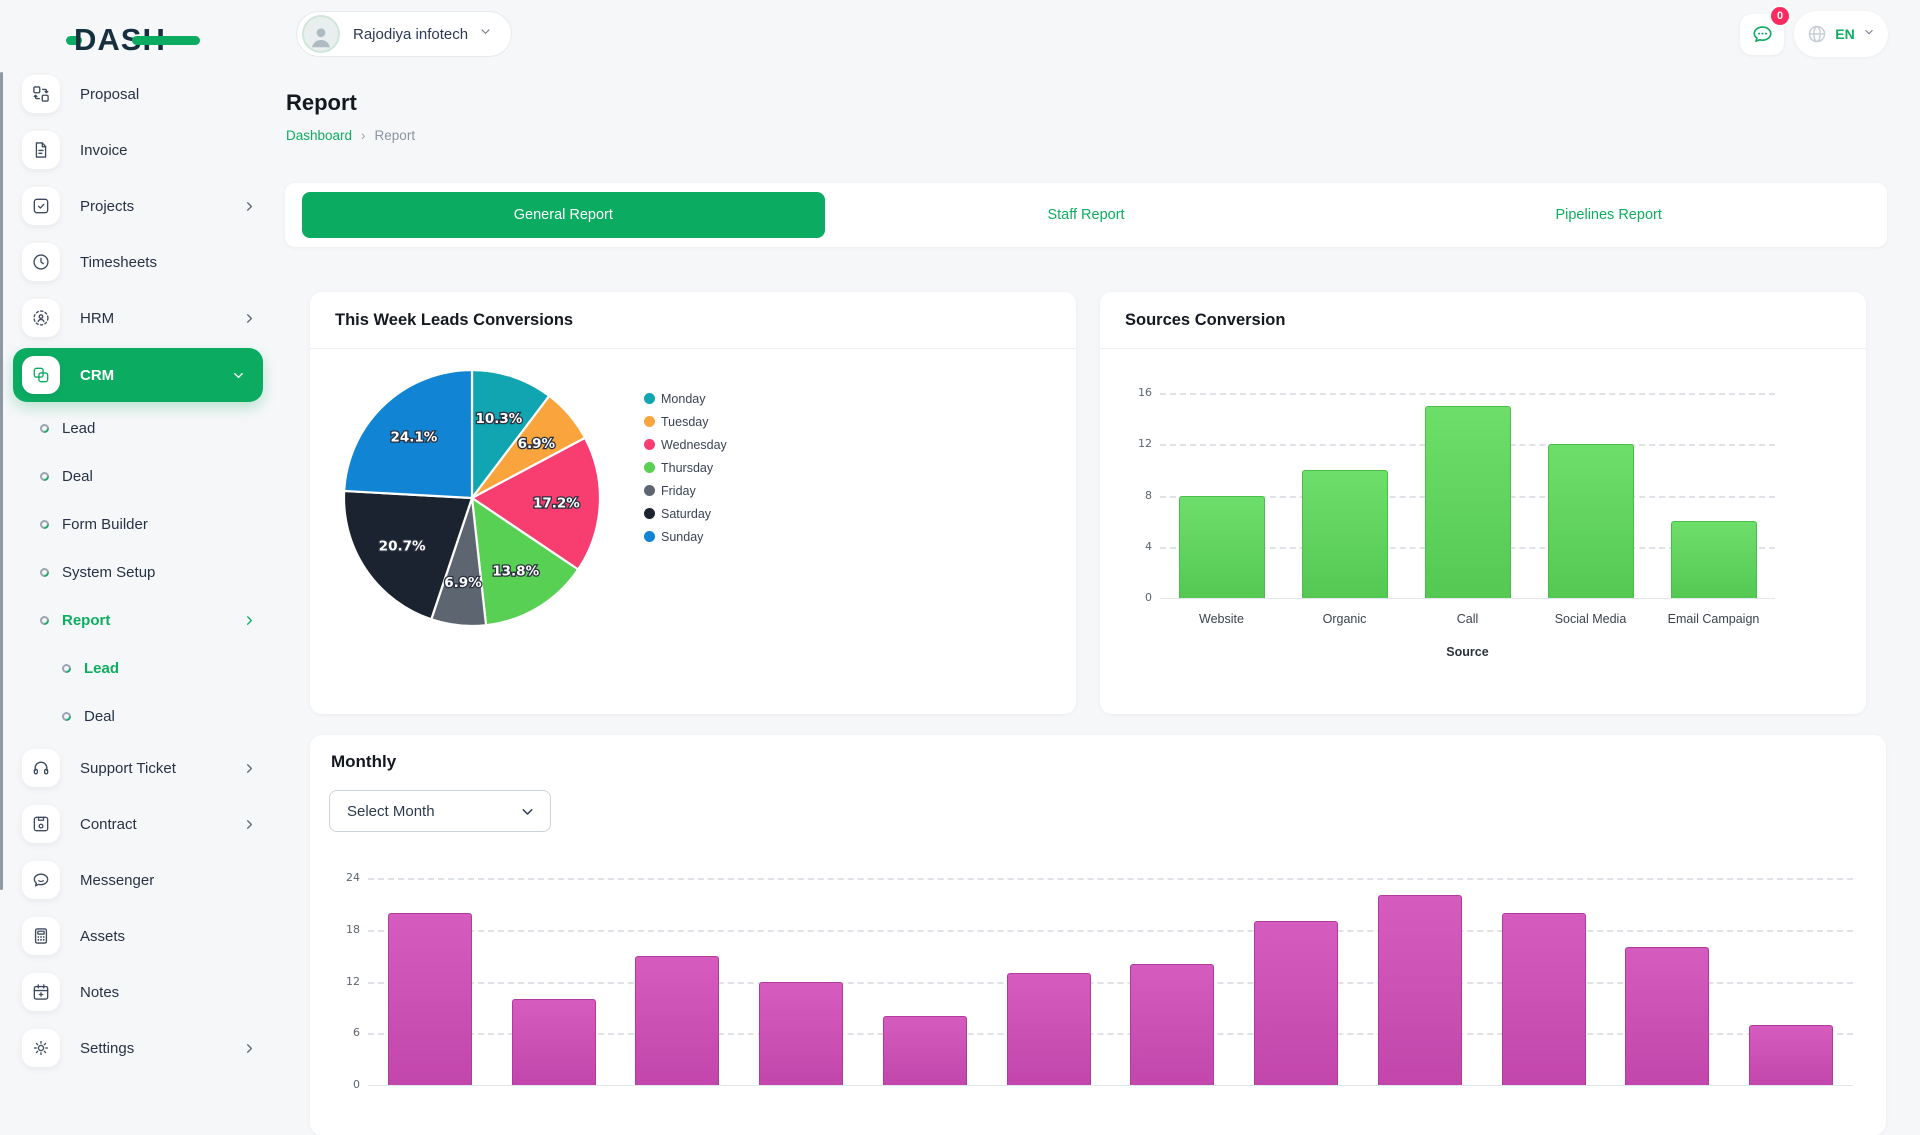 This screenshot has height=1135, width=1920. Describe the element at coordinates (353, 877) in the screenshot. I see `y-axis-tick-label: 24` at that location.